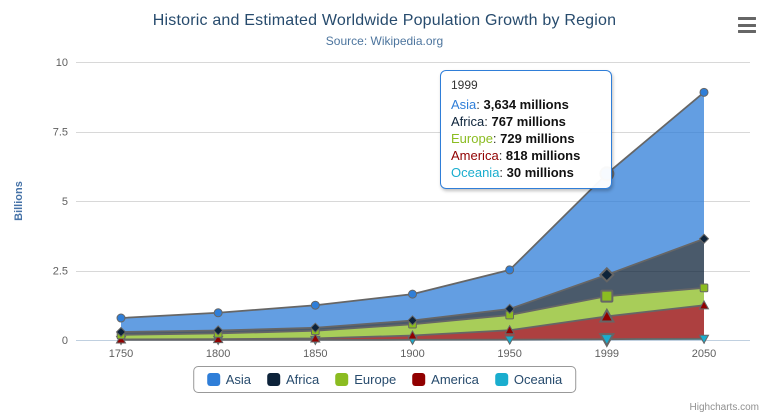 The image size is (769, 416). Describe the element at coordinates (384, 41) in the screenshot. I see `chart-subtitle: Source: Wikipedia.org` at that location.